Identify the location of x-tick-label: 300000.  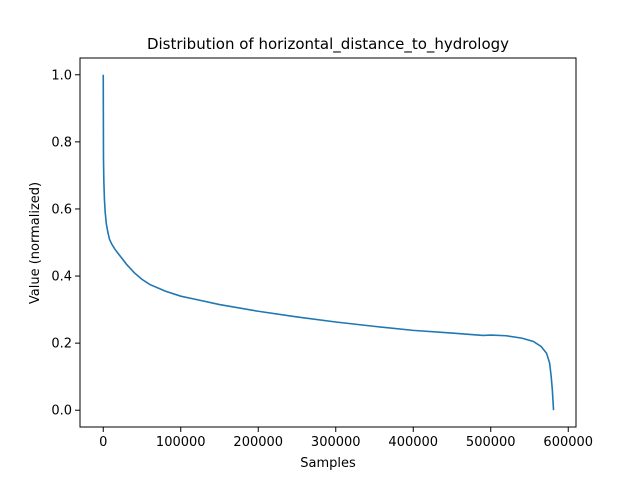
(336, 442).